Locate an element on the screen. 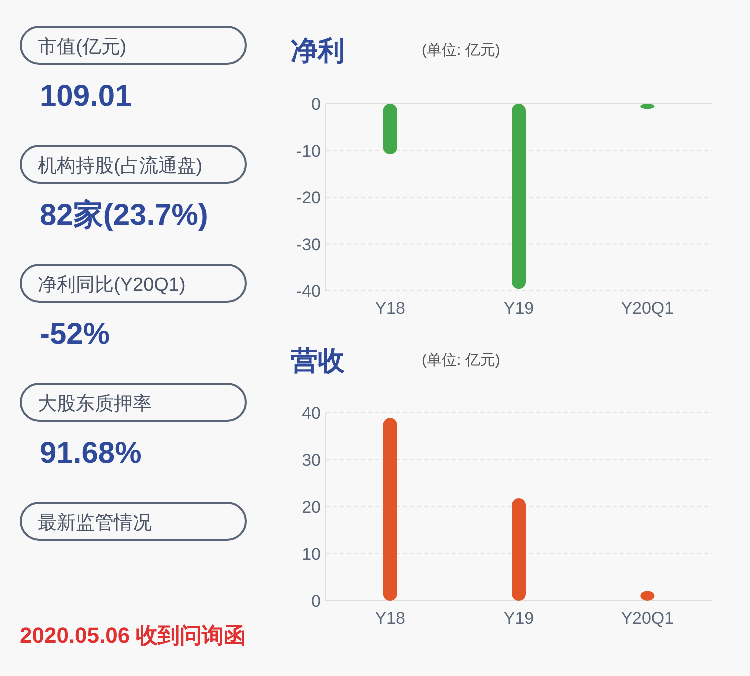 Image resolution: width=750 pixels, height=676 pixels. y-tick-label: 20 is located at coordinates (311, 507).